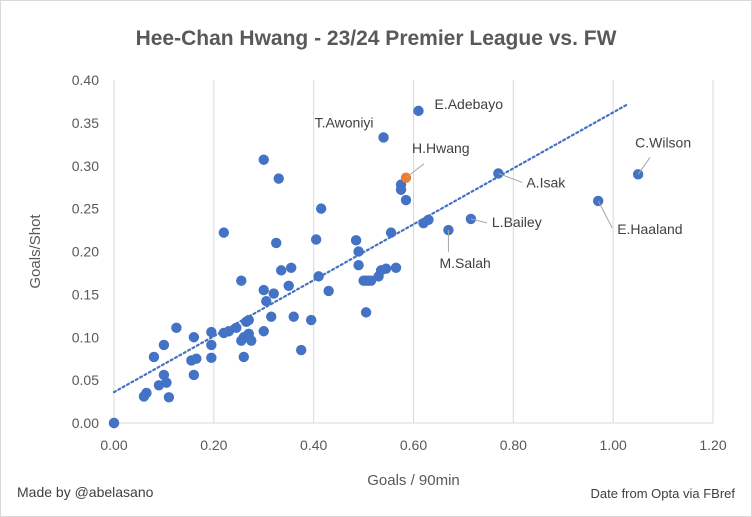 The width and height of the screenshot is (752, 517). Describe the element at coordinates (464, 263) in the screenshot. I see `point-label: M.Salah` at that location.